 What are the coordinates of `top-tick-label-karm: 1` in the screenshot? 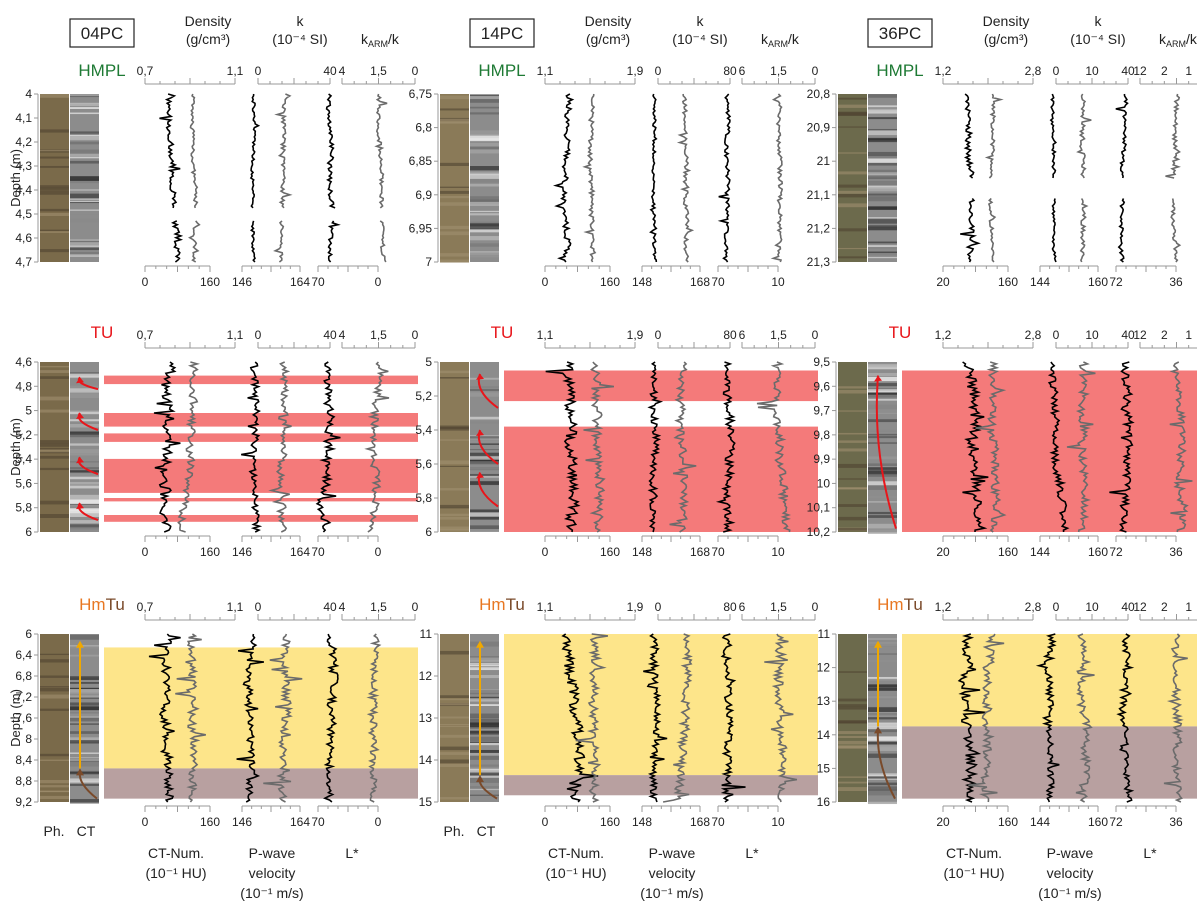 It's located at (1188, 71).